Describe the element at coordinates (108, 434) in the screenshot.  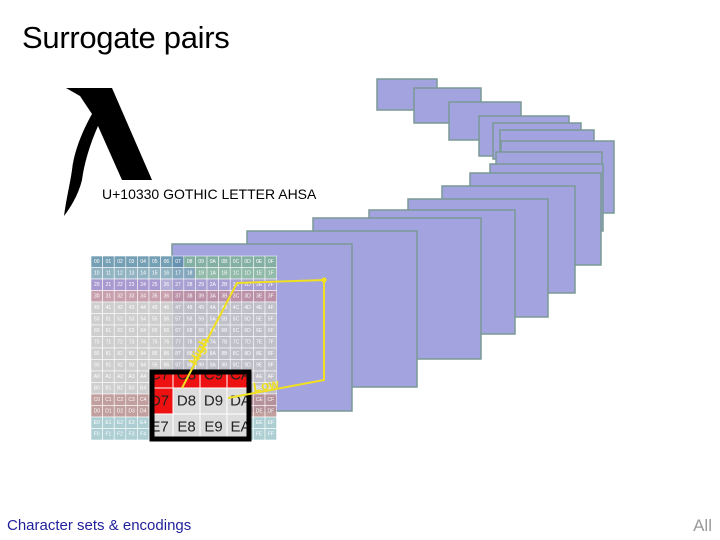
I see `svg-text: F1` at that location.